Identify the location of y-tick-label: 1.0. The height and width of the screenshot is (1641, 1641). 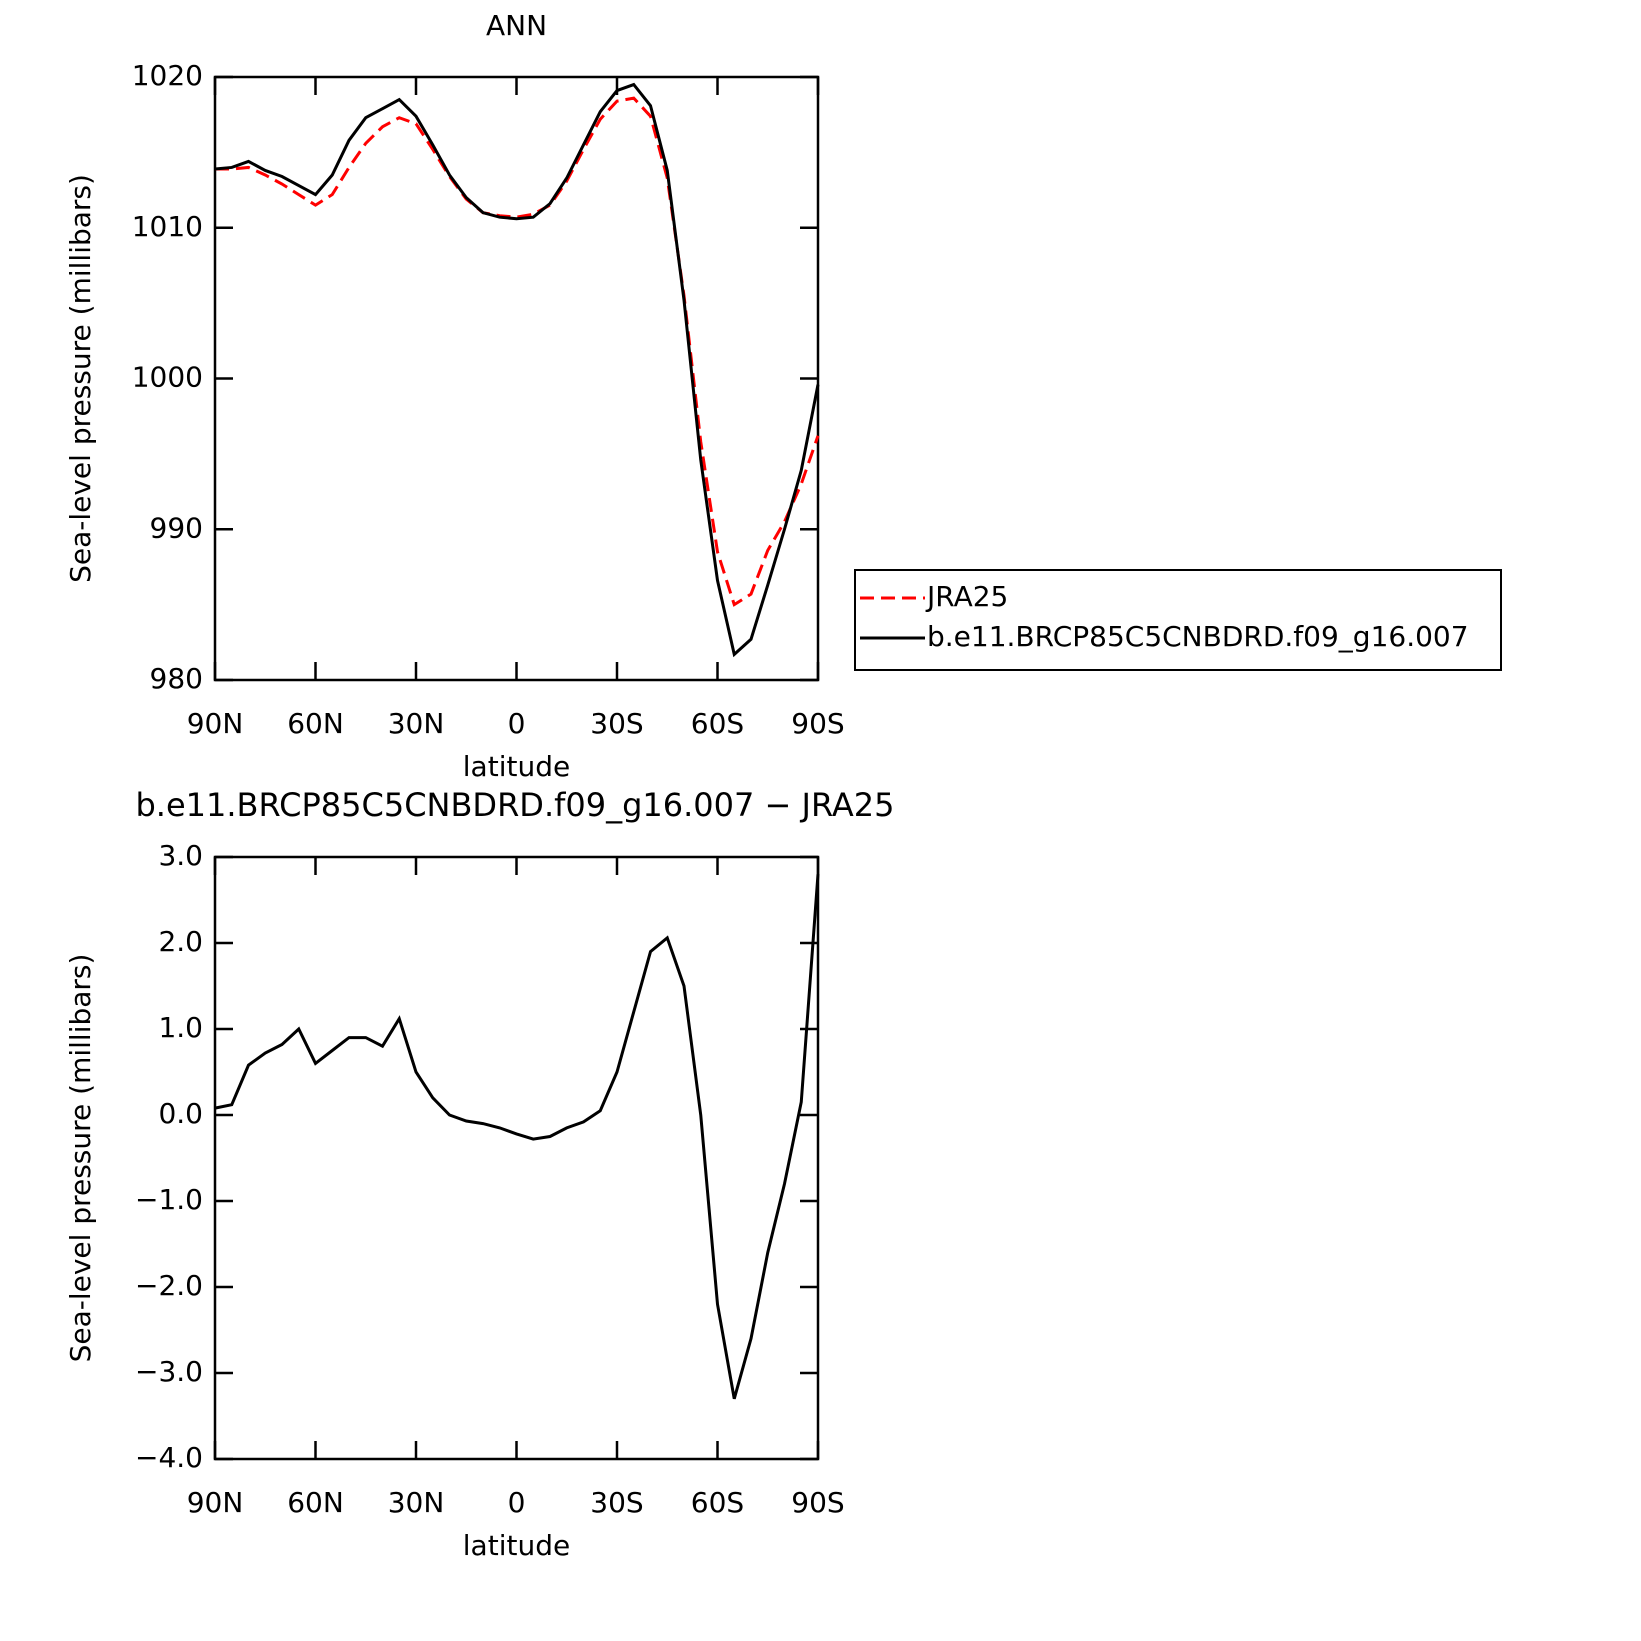
(180, 1027).